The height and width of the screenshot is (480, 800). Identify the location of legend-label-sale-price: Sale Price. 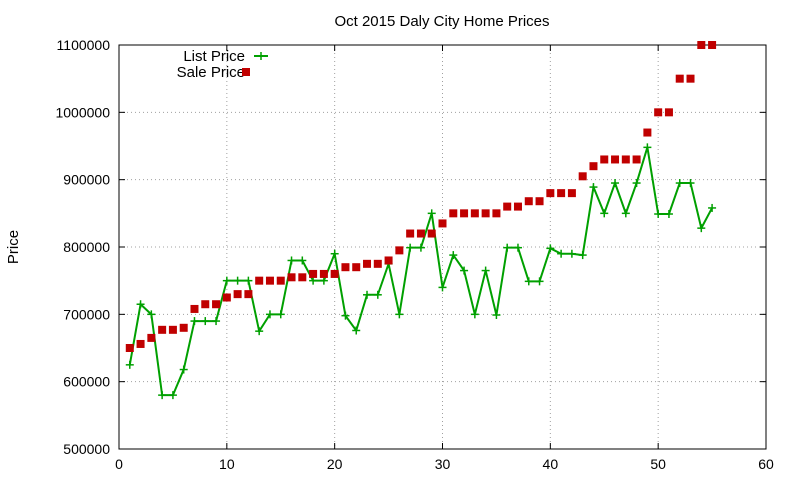
(211, 72).